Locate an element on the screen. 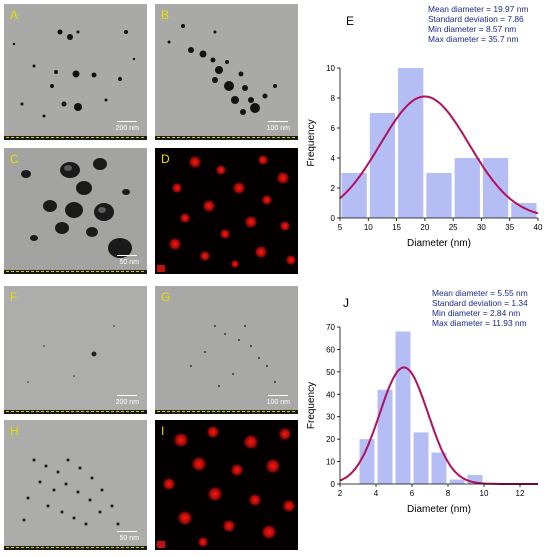  x-tick-label: 8 is located at coordinates (448, 493).